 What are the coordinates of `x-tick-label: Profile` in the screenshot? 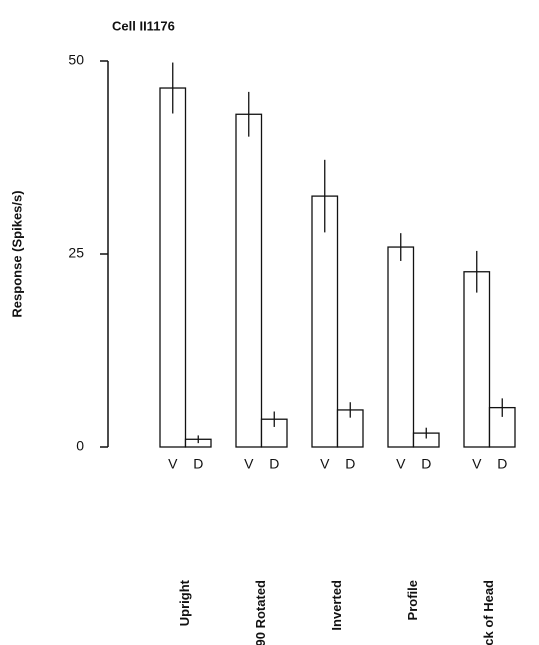 It's located at (412, 600).